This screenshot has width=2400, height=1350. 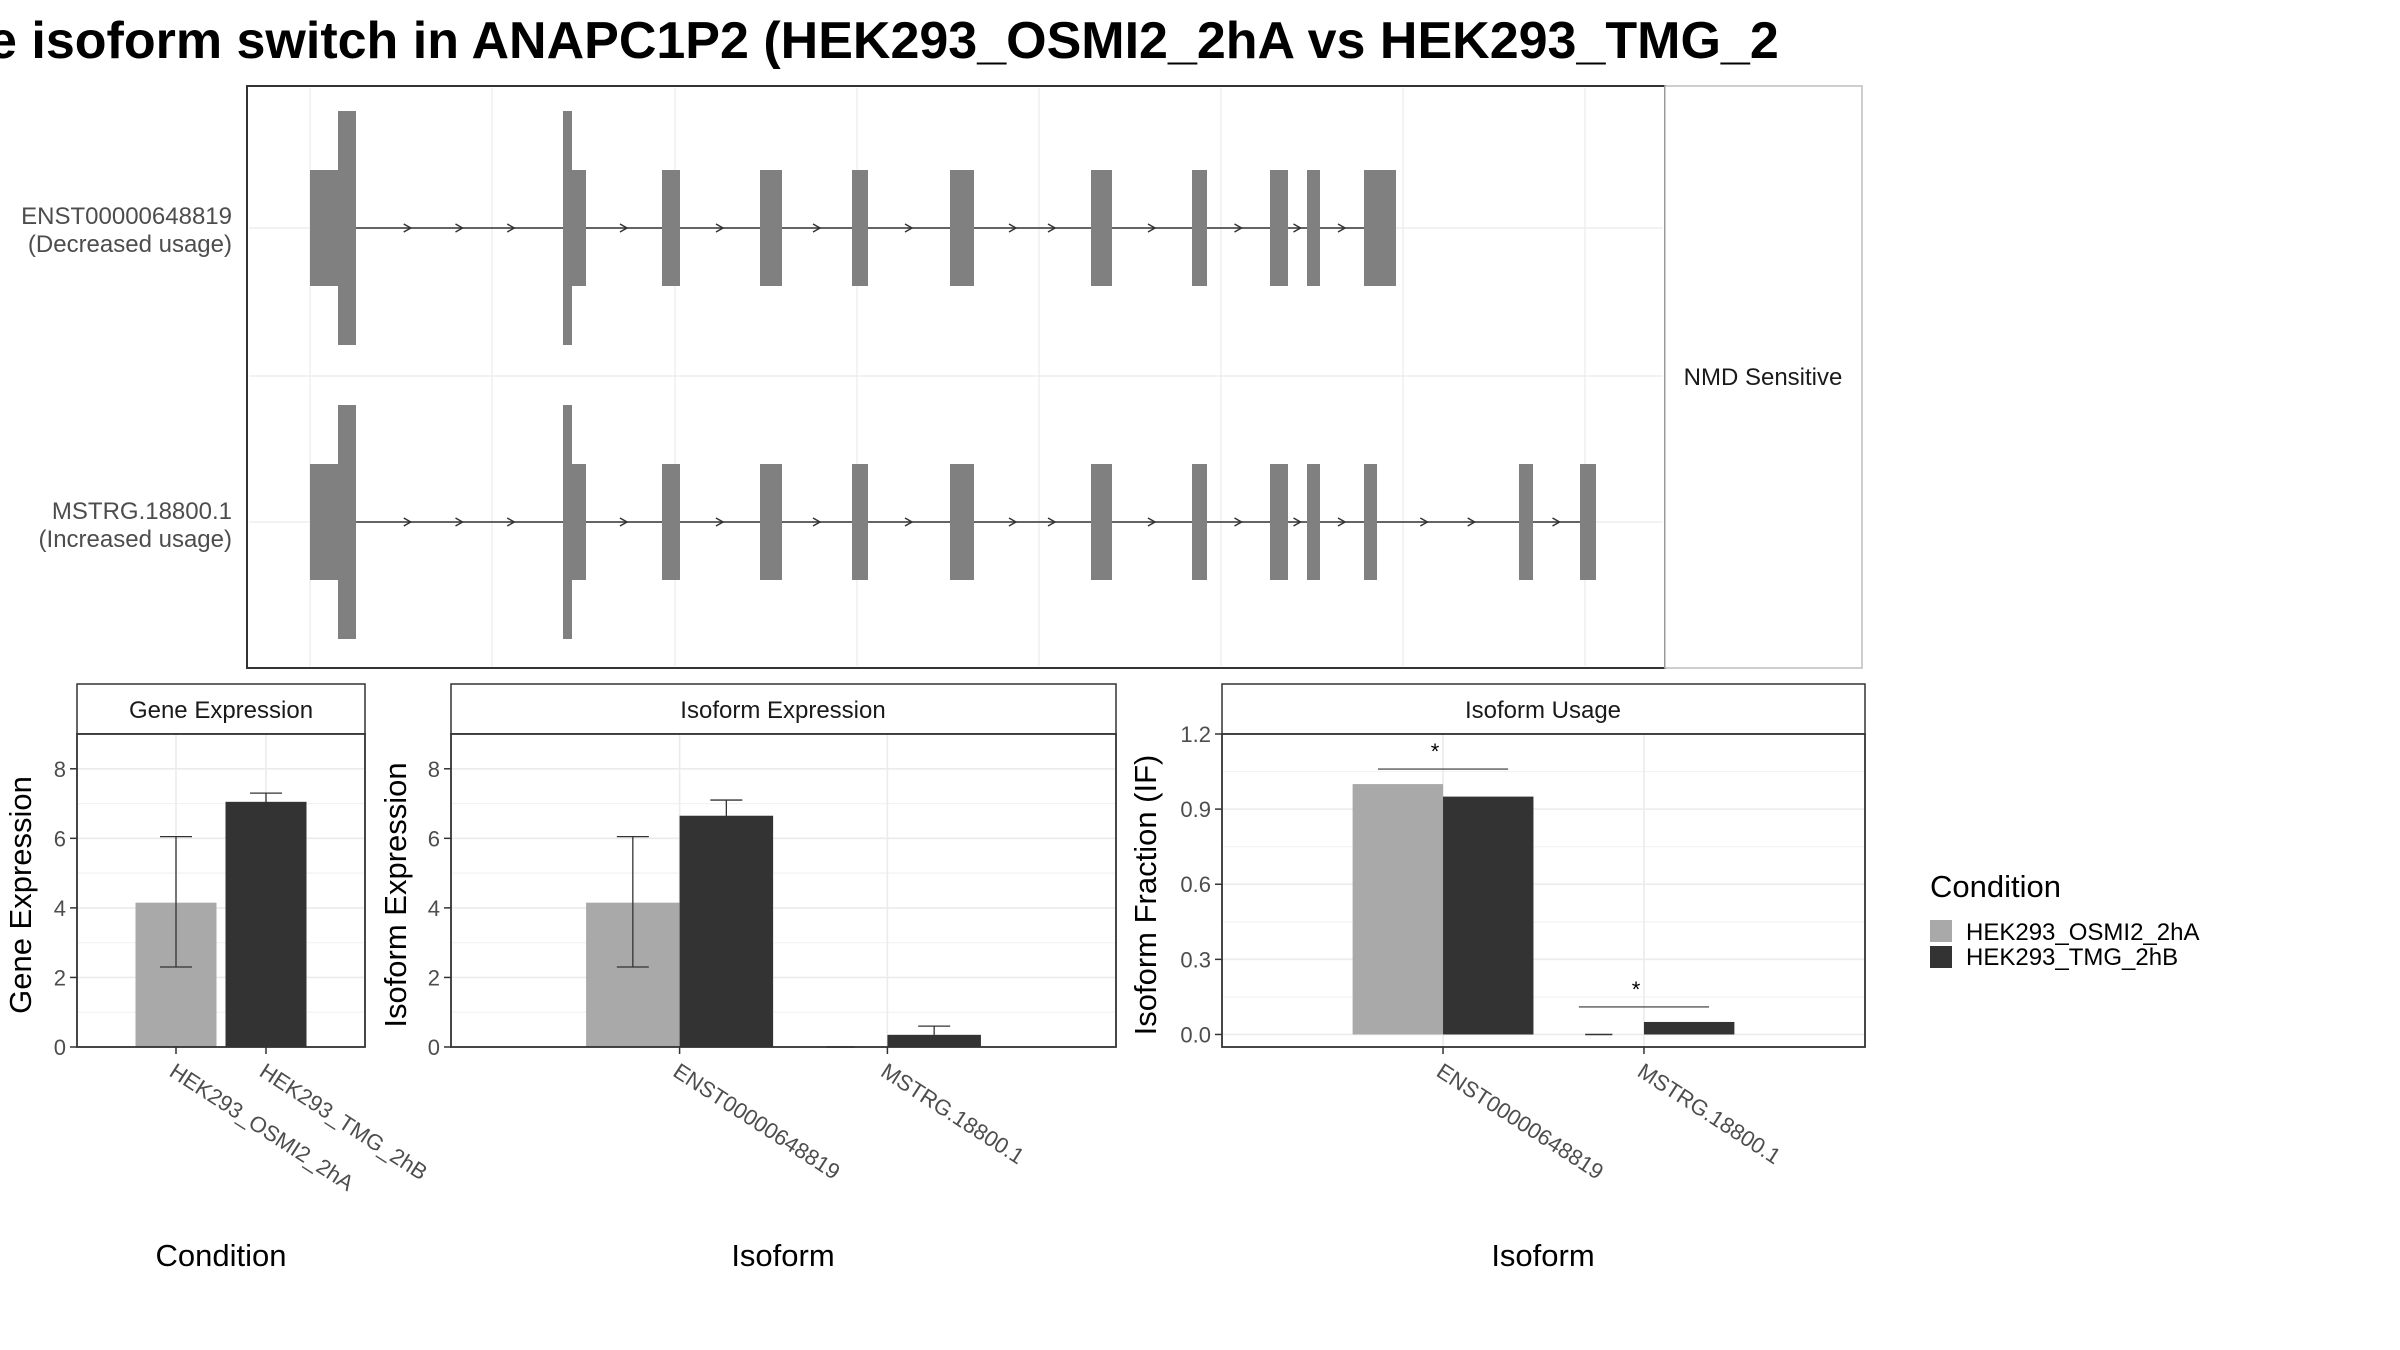 I want to click on gene-strip, so click(x=221, y=709).